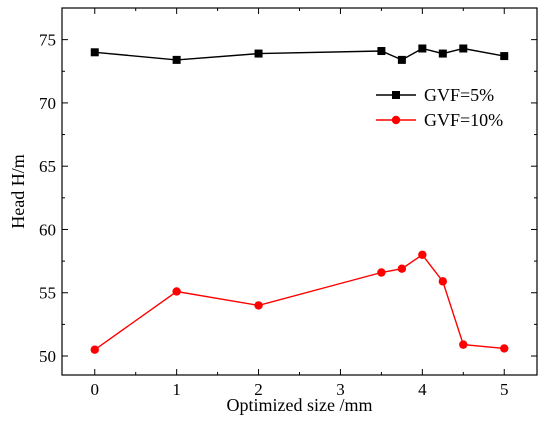 This screenshot has height=421, width=550. Describe the element at coordinates (47, 103) in the screenshot. I see `y-tick-label: 70` at that location.